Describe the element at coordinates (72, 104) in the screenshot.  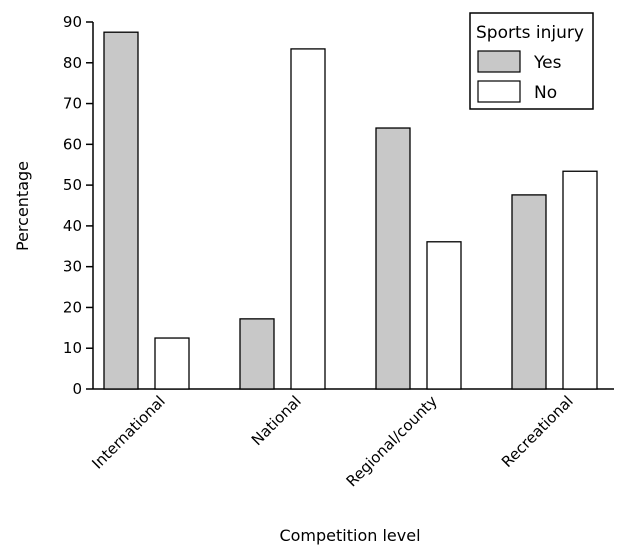
I see `y-tick-label: 70` at that location.